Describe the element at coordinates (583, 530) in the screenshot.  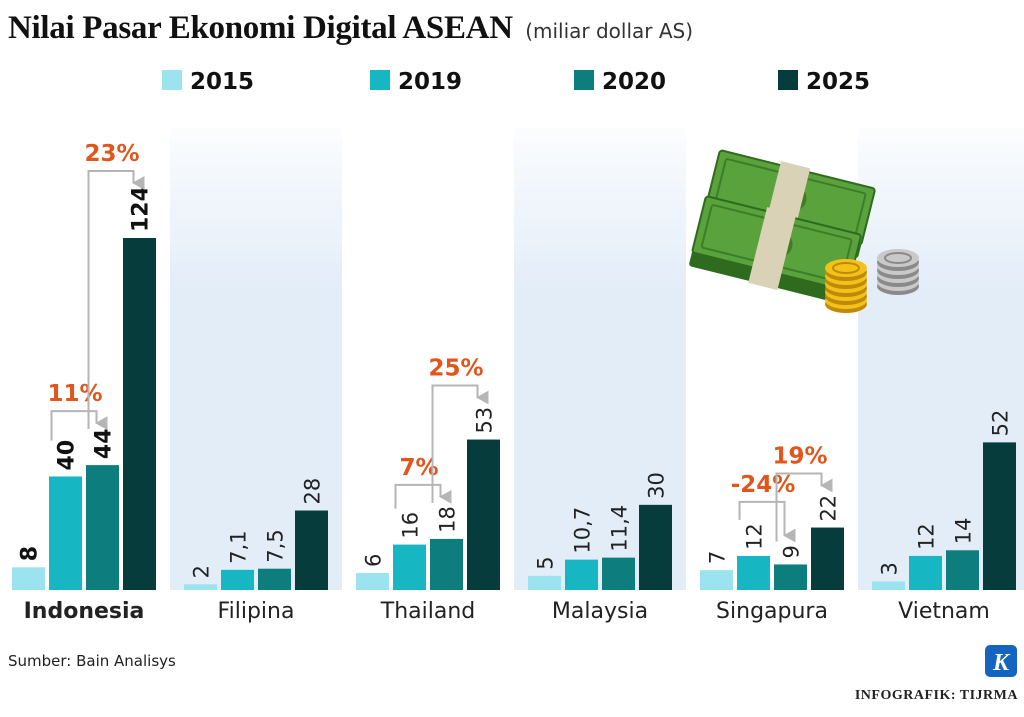
I see `value-label-malaysia-2019: 10,7` at that location.